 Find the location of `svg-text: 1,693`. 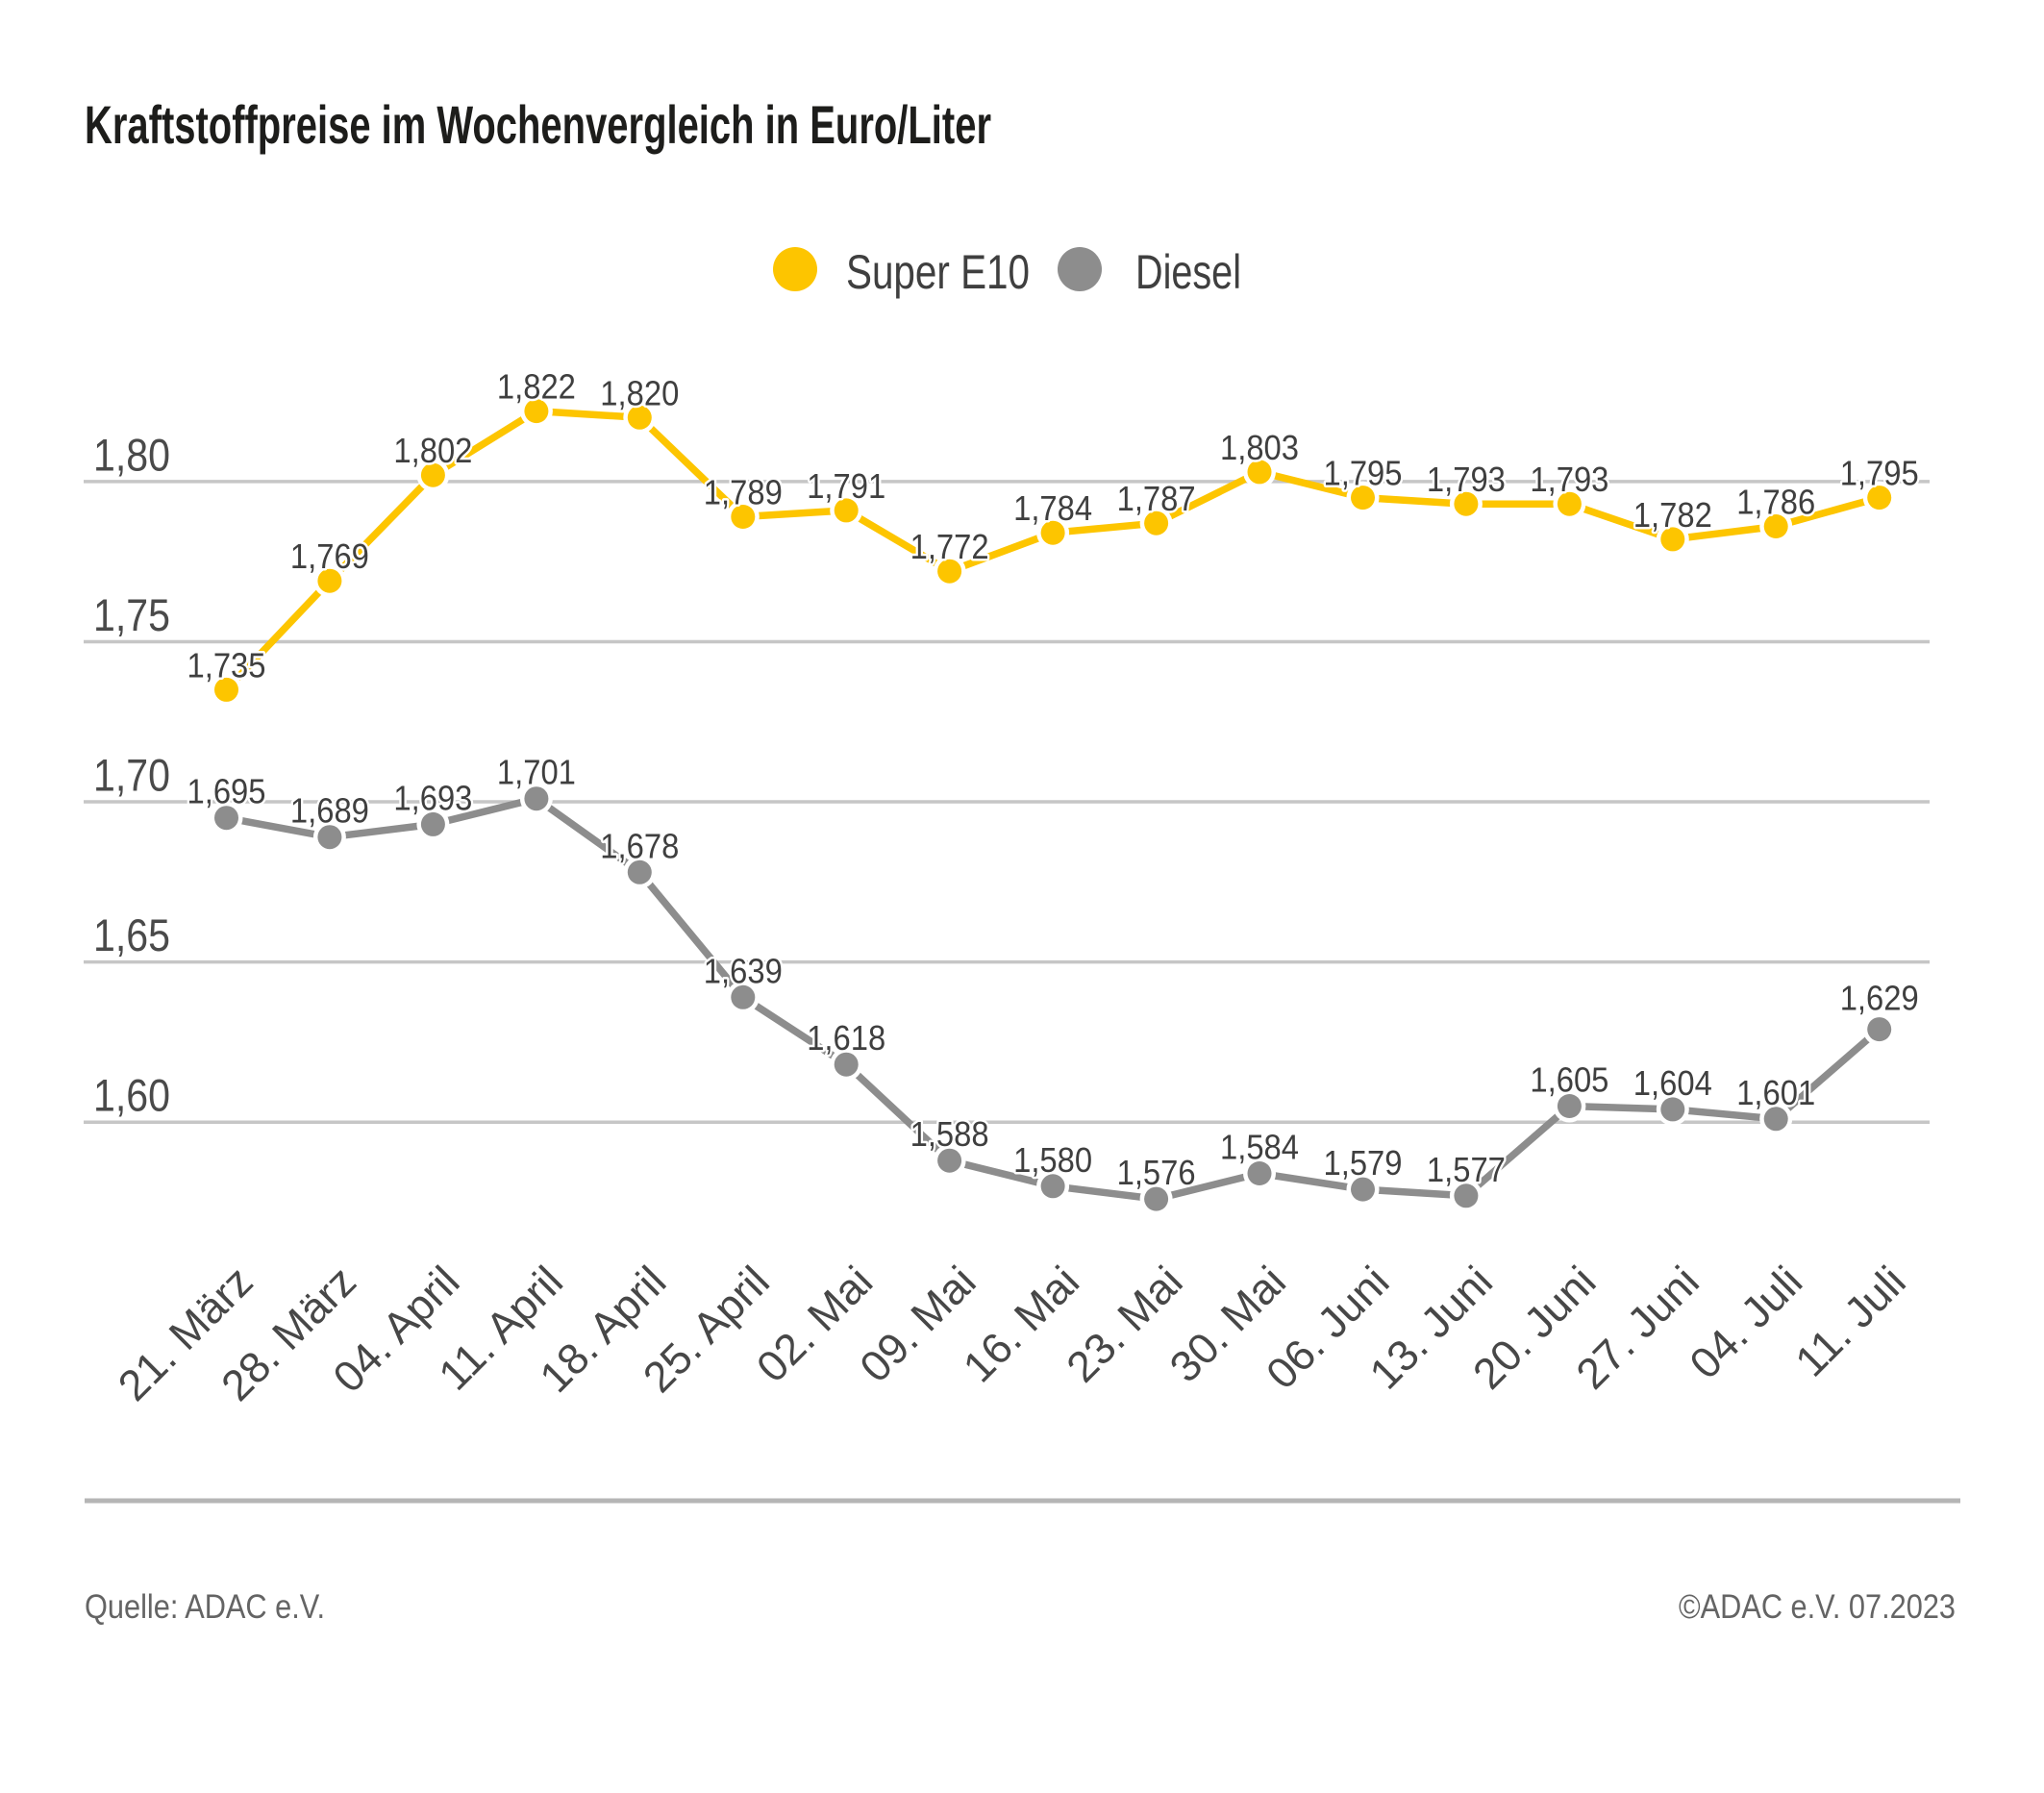

svg-text: 1,693 is located at coordinates (432, 797).